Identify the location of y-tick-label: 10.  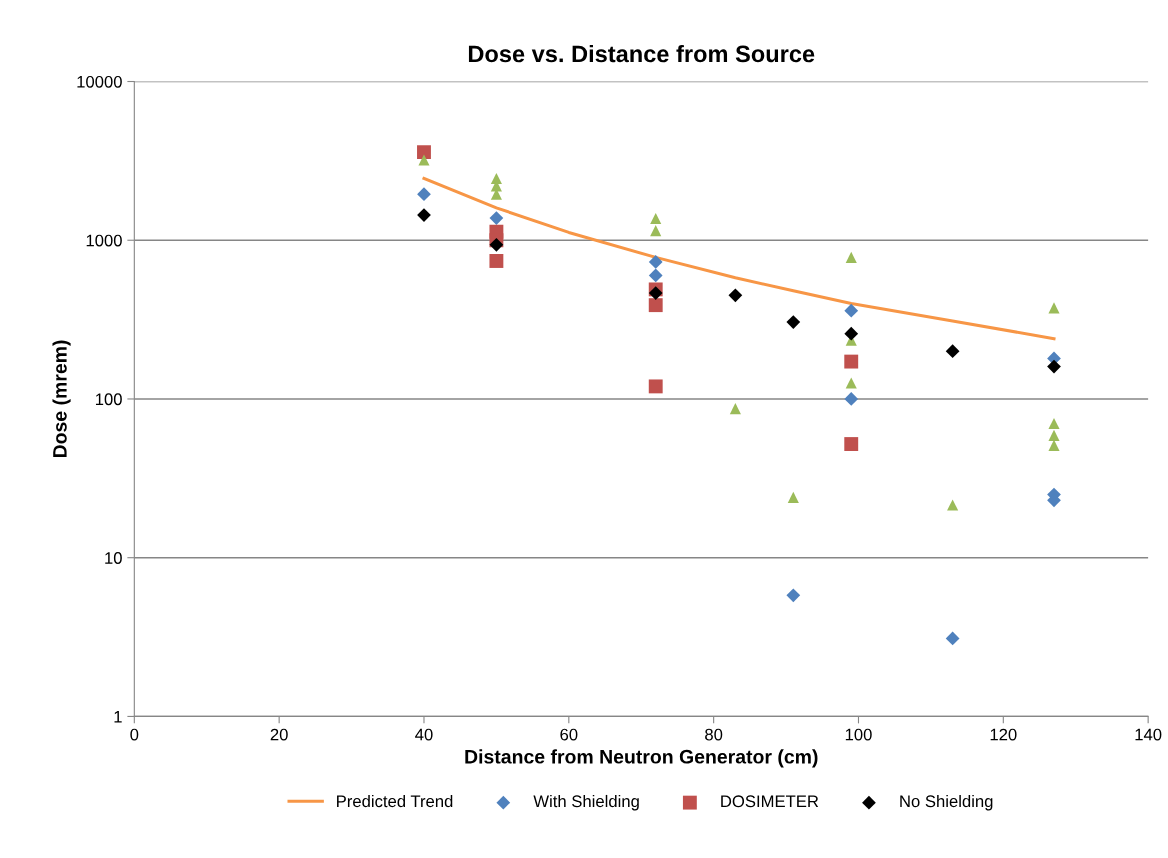
(113, 558).